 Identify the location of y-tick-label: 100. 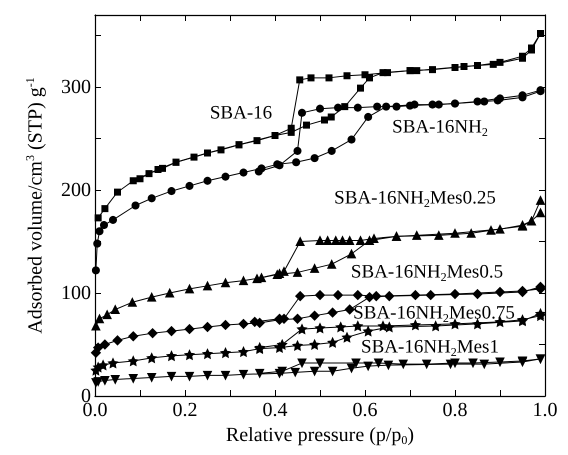
(76, 293).